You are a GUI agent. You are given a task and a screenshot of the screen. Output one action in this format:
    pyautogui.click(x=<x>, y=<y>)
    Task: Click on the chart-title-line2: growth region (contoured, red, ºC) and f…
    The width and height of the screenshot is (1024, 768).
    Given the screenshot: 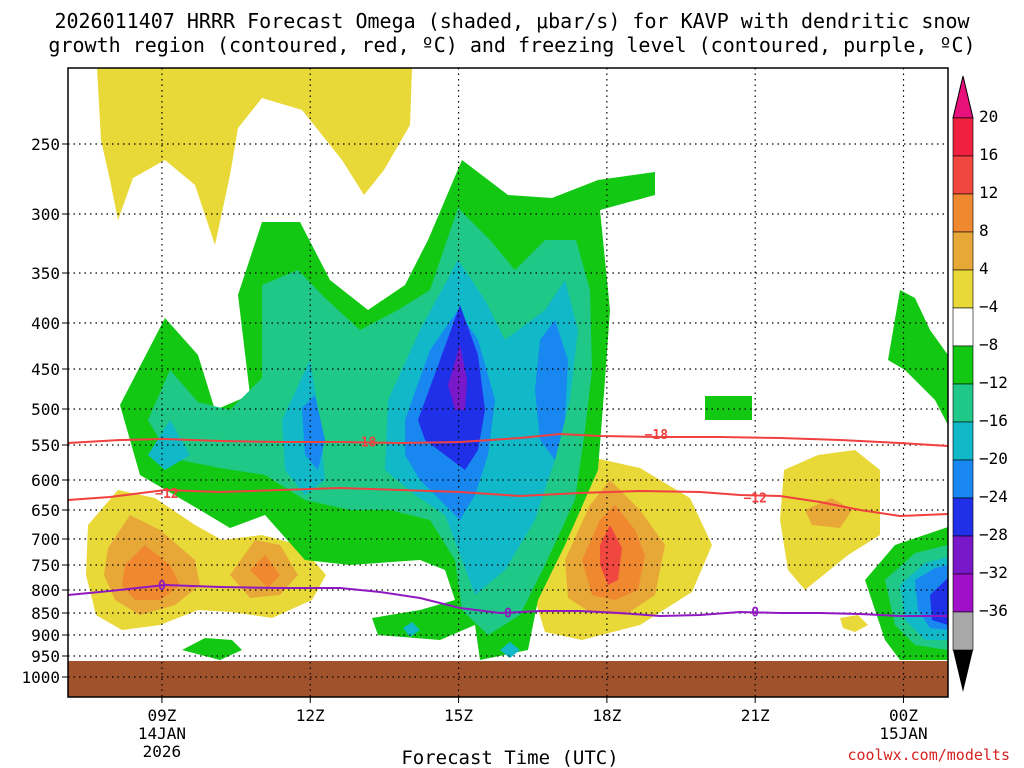 What is the action you would take?
    pyautogui.click(x=511, y=45)
    